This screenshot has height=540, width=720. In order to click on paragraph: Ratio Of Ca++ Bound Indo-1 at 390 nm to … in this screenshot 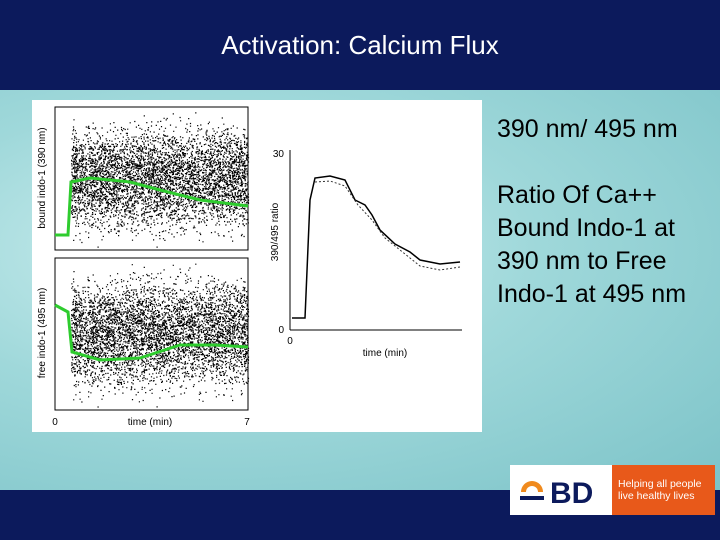, I will do `click(592, 244)`.